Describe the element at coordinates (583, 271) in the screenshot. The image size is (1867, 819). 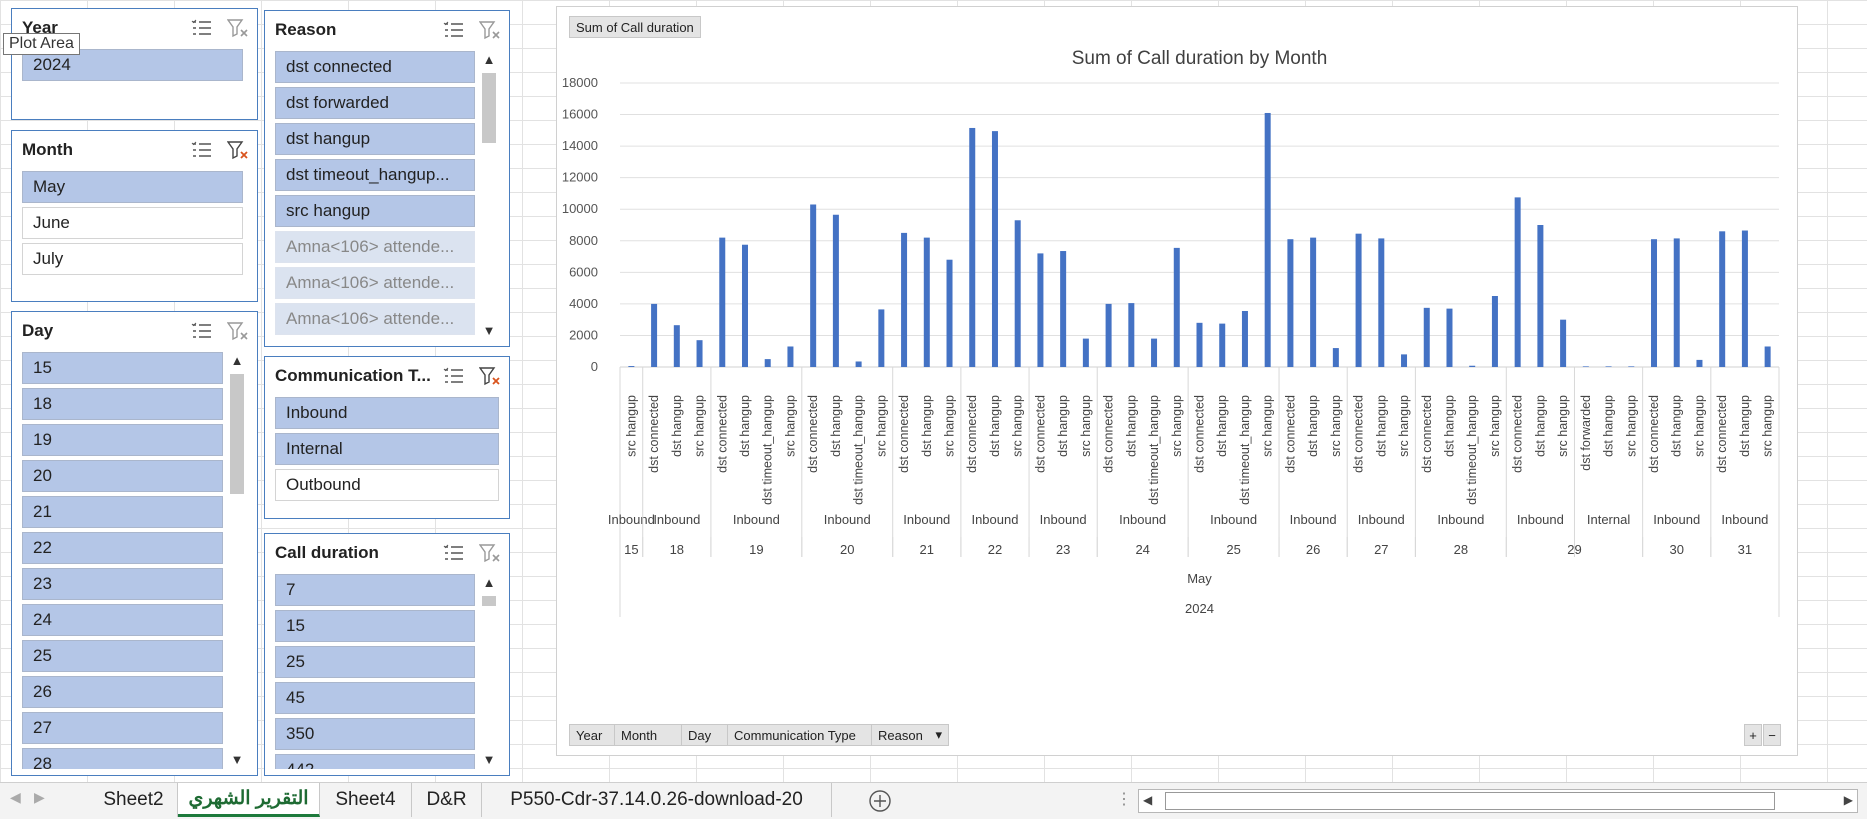
I see `y-tick-label: 6000` at that location.